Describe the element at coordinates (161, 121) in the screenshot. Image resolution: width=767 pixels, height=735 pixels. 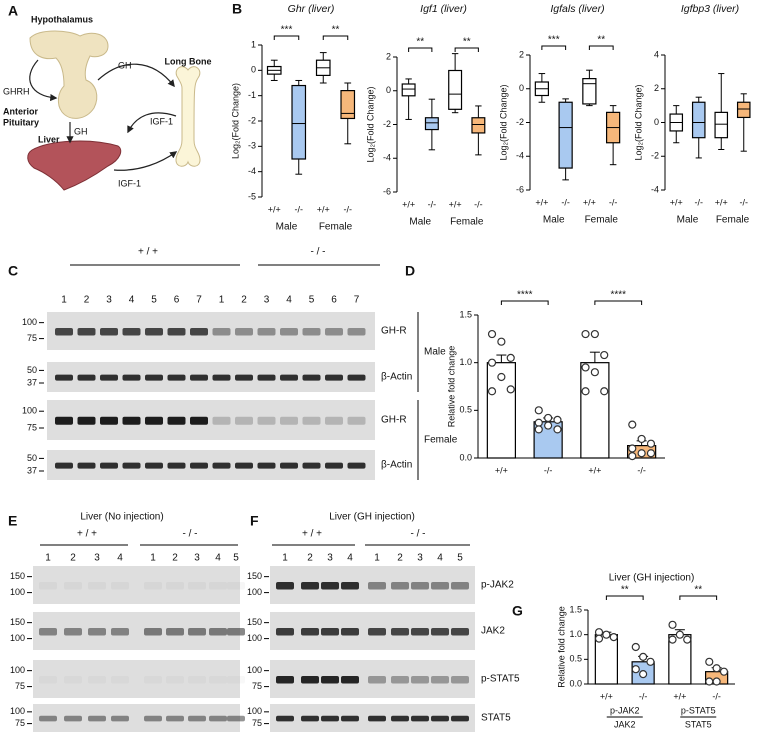
I see `diagram-label: IGF-1` at that location.